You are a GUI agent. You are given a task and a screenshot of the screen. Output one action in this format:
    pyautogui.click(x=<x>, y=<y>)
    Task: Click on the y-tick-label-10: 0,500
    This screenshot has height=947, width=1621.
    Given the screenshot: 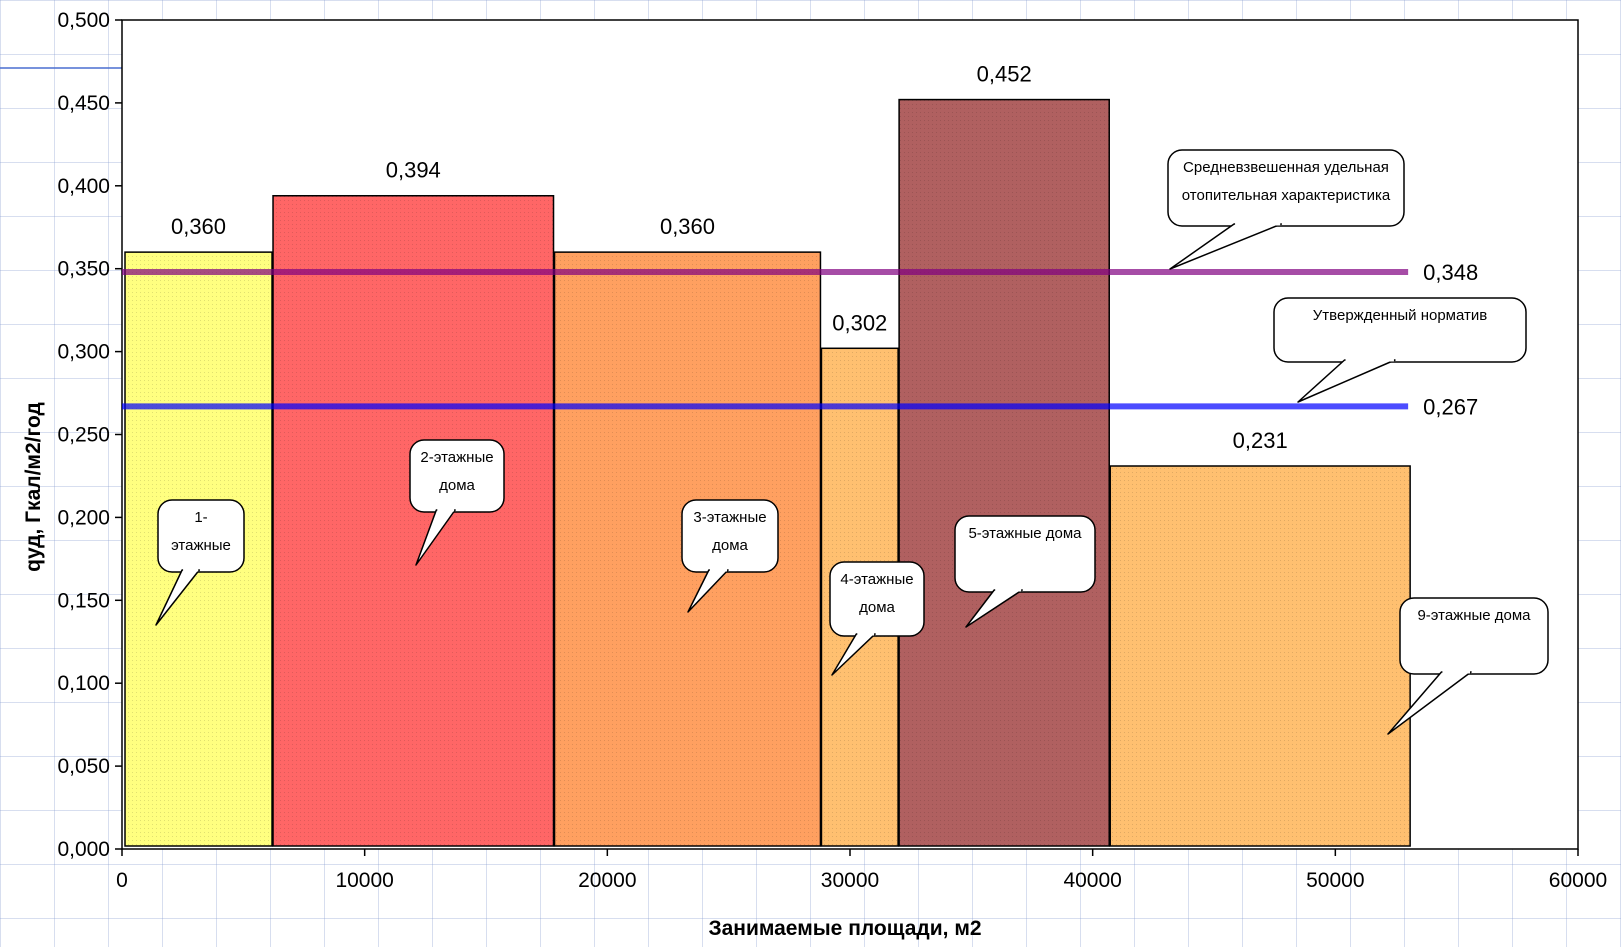 What is the action you would take?
    pyautogui.click(x=83, y=20)
    